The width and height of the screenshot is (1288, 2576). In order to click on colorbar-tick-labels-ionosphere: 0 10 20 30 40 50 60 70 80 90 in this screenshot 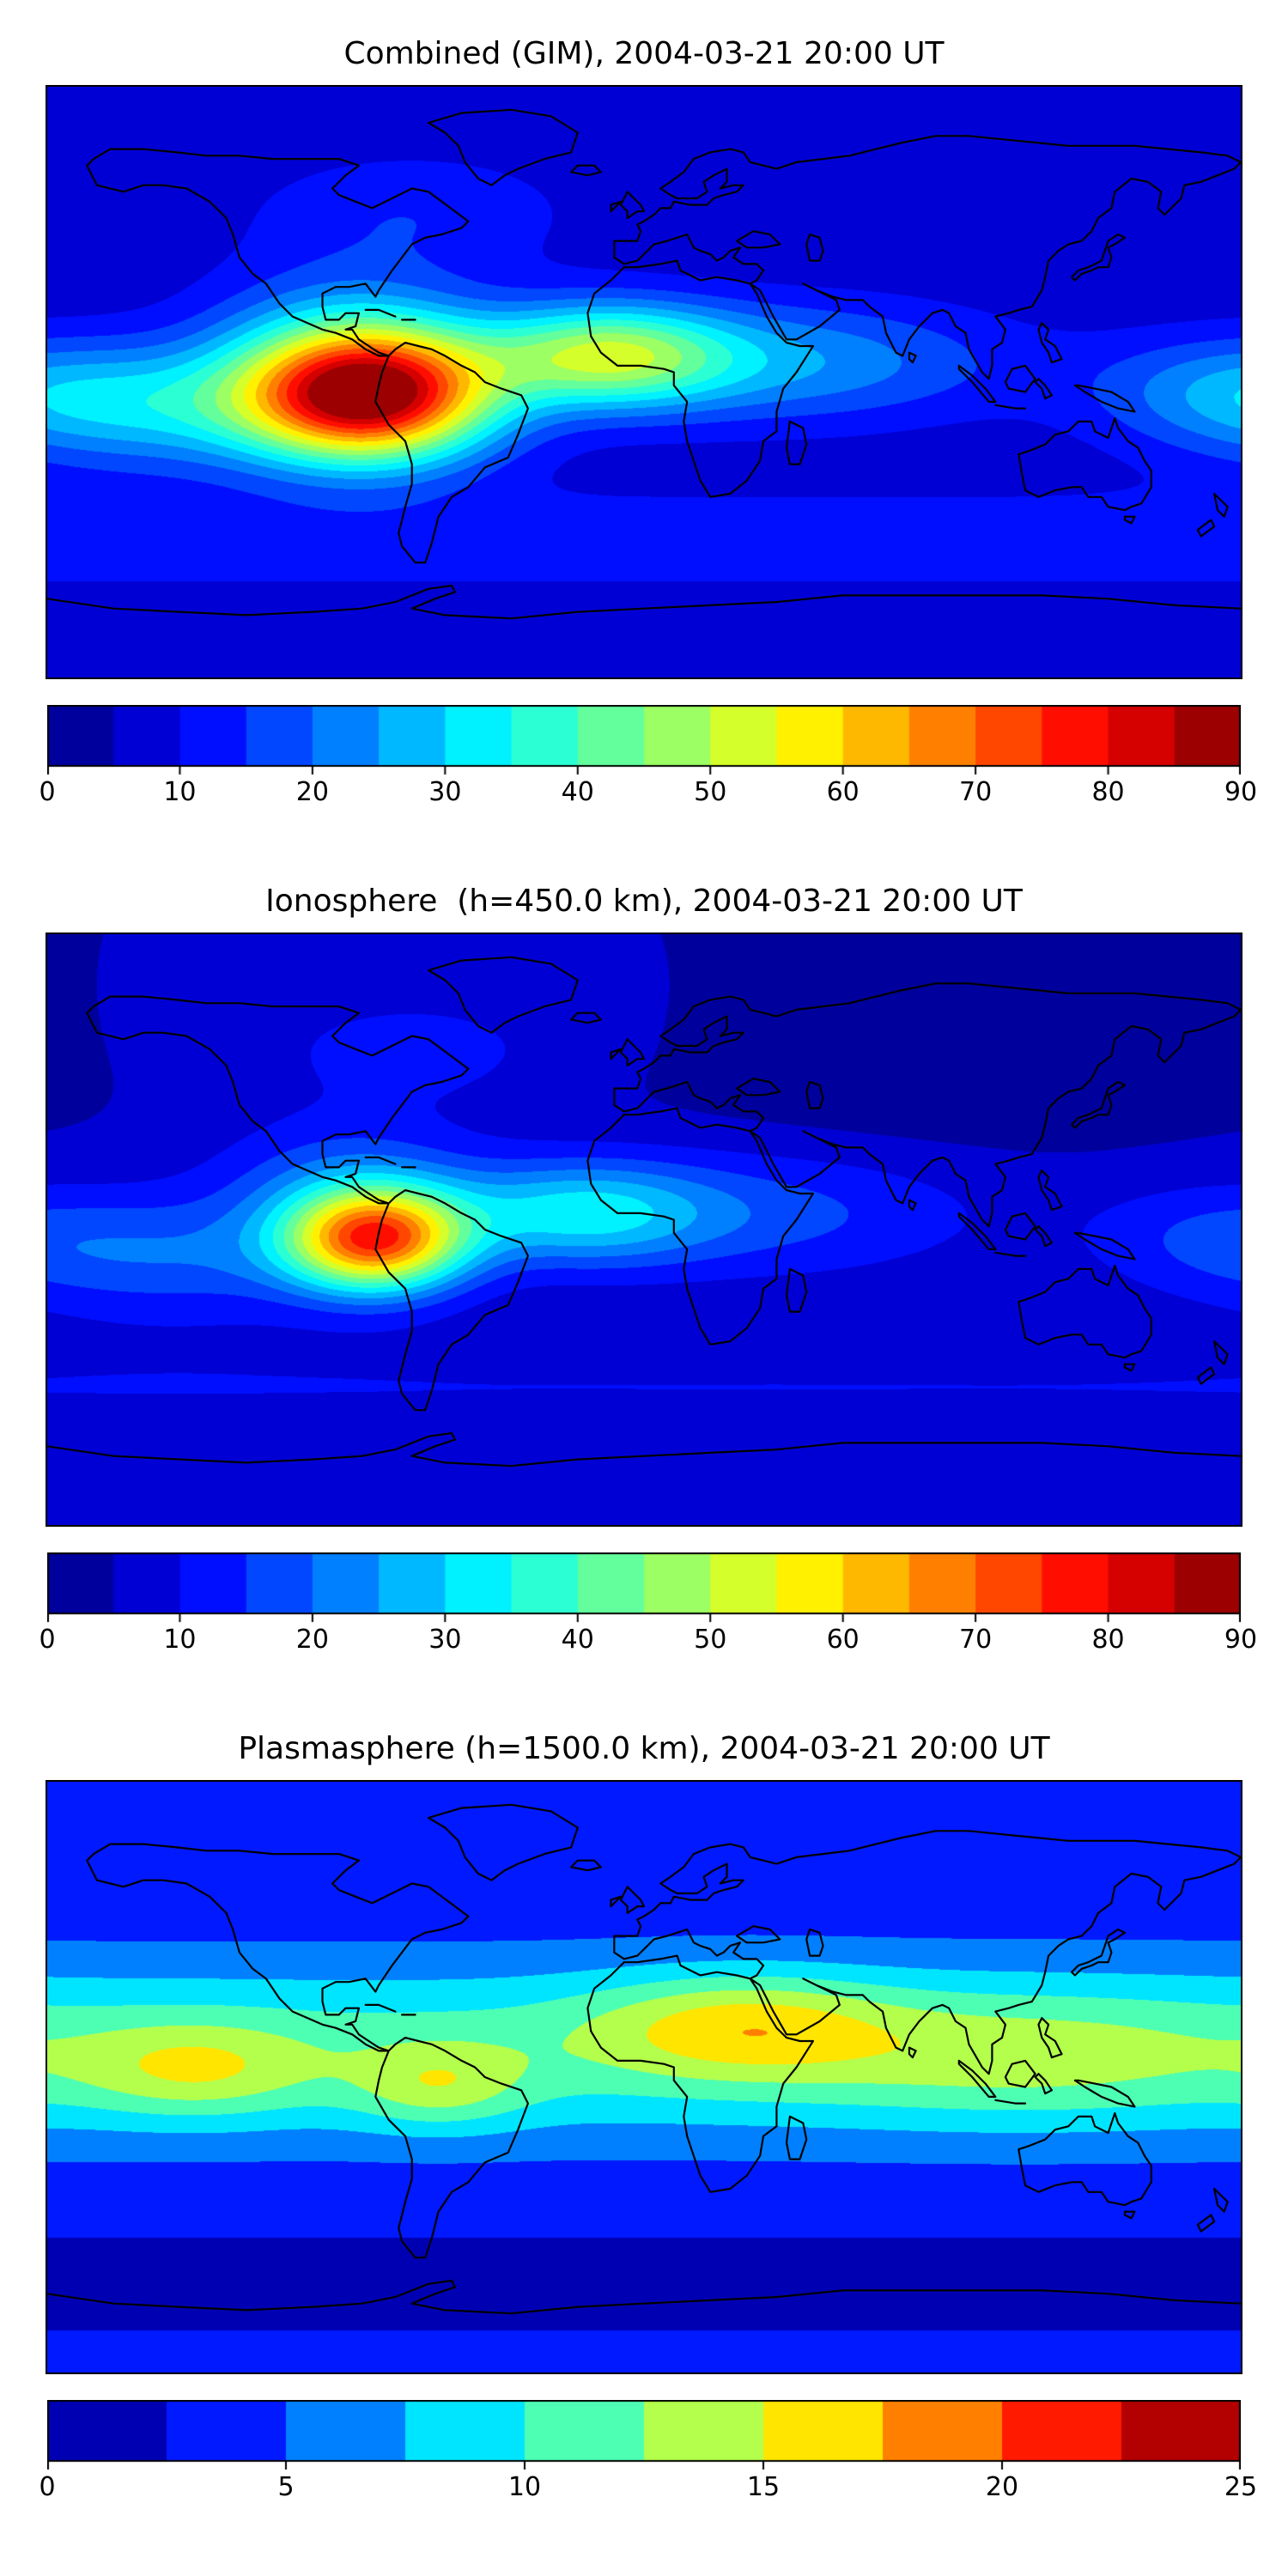, I will do `click(648, 1641)`.